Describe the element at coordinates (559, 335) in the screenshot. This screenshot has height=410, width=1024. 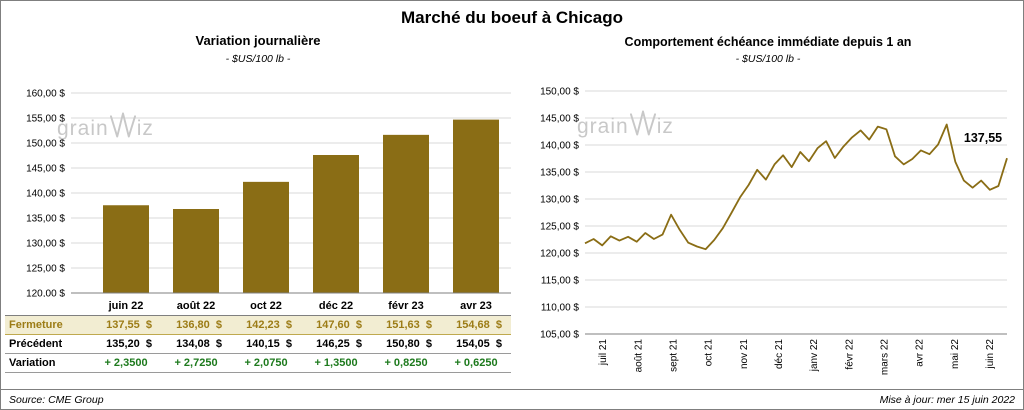
I see `y-tick-label: 105,00 $` at that location.